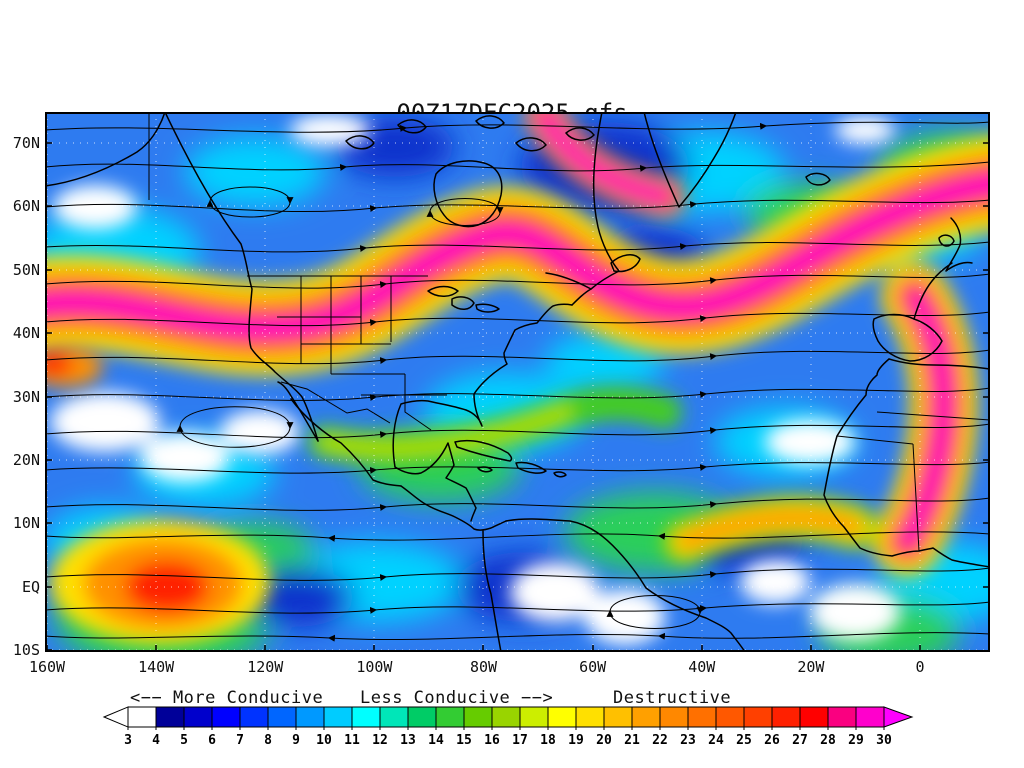 The width and height of the screenshot is (1024, 768). Describe the element at coordinates (800, 740) in the screenshot. I see `colorbar-tick-label: 27` at that location.